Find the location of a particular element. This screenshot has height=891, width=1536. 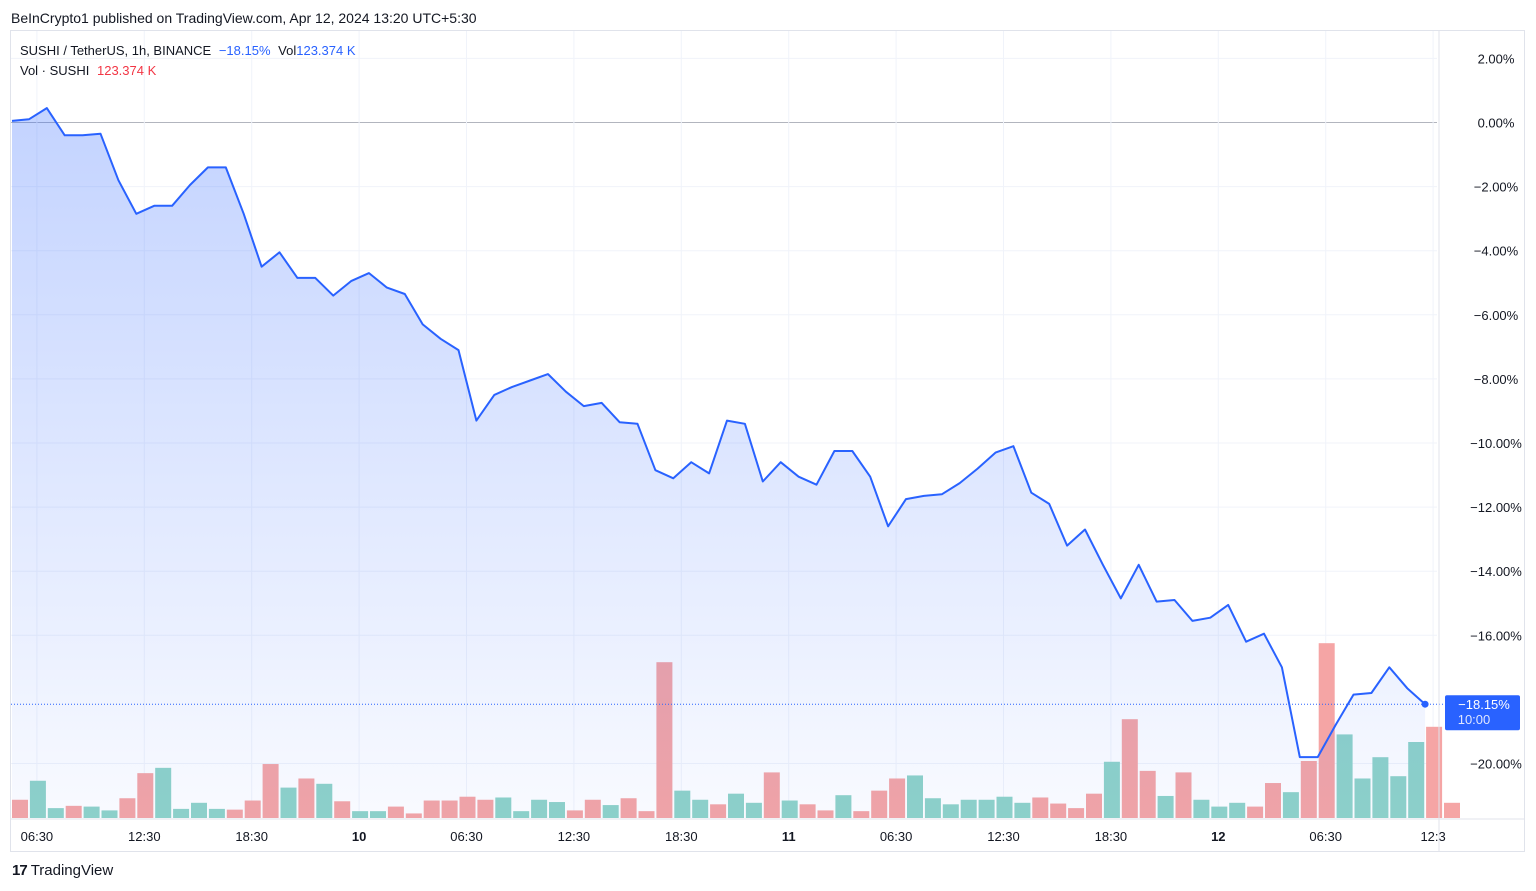

y-tick-label: −2.00% is located at coordinates (1496, 187).